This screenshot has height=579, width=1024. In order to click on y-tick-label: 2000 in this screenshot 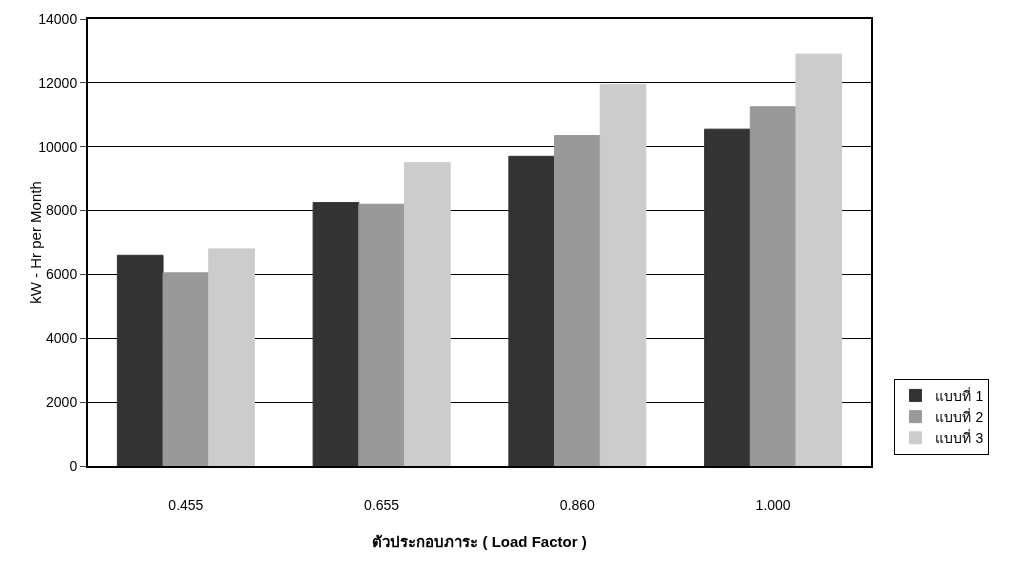, I will do `click(62, 402)`.